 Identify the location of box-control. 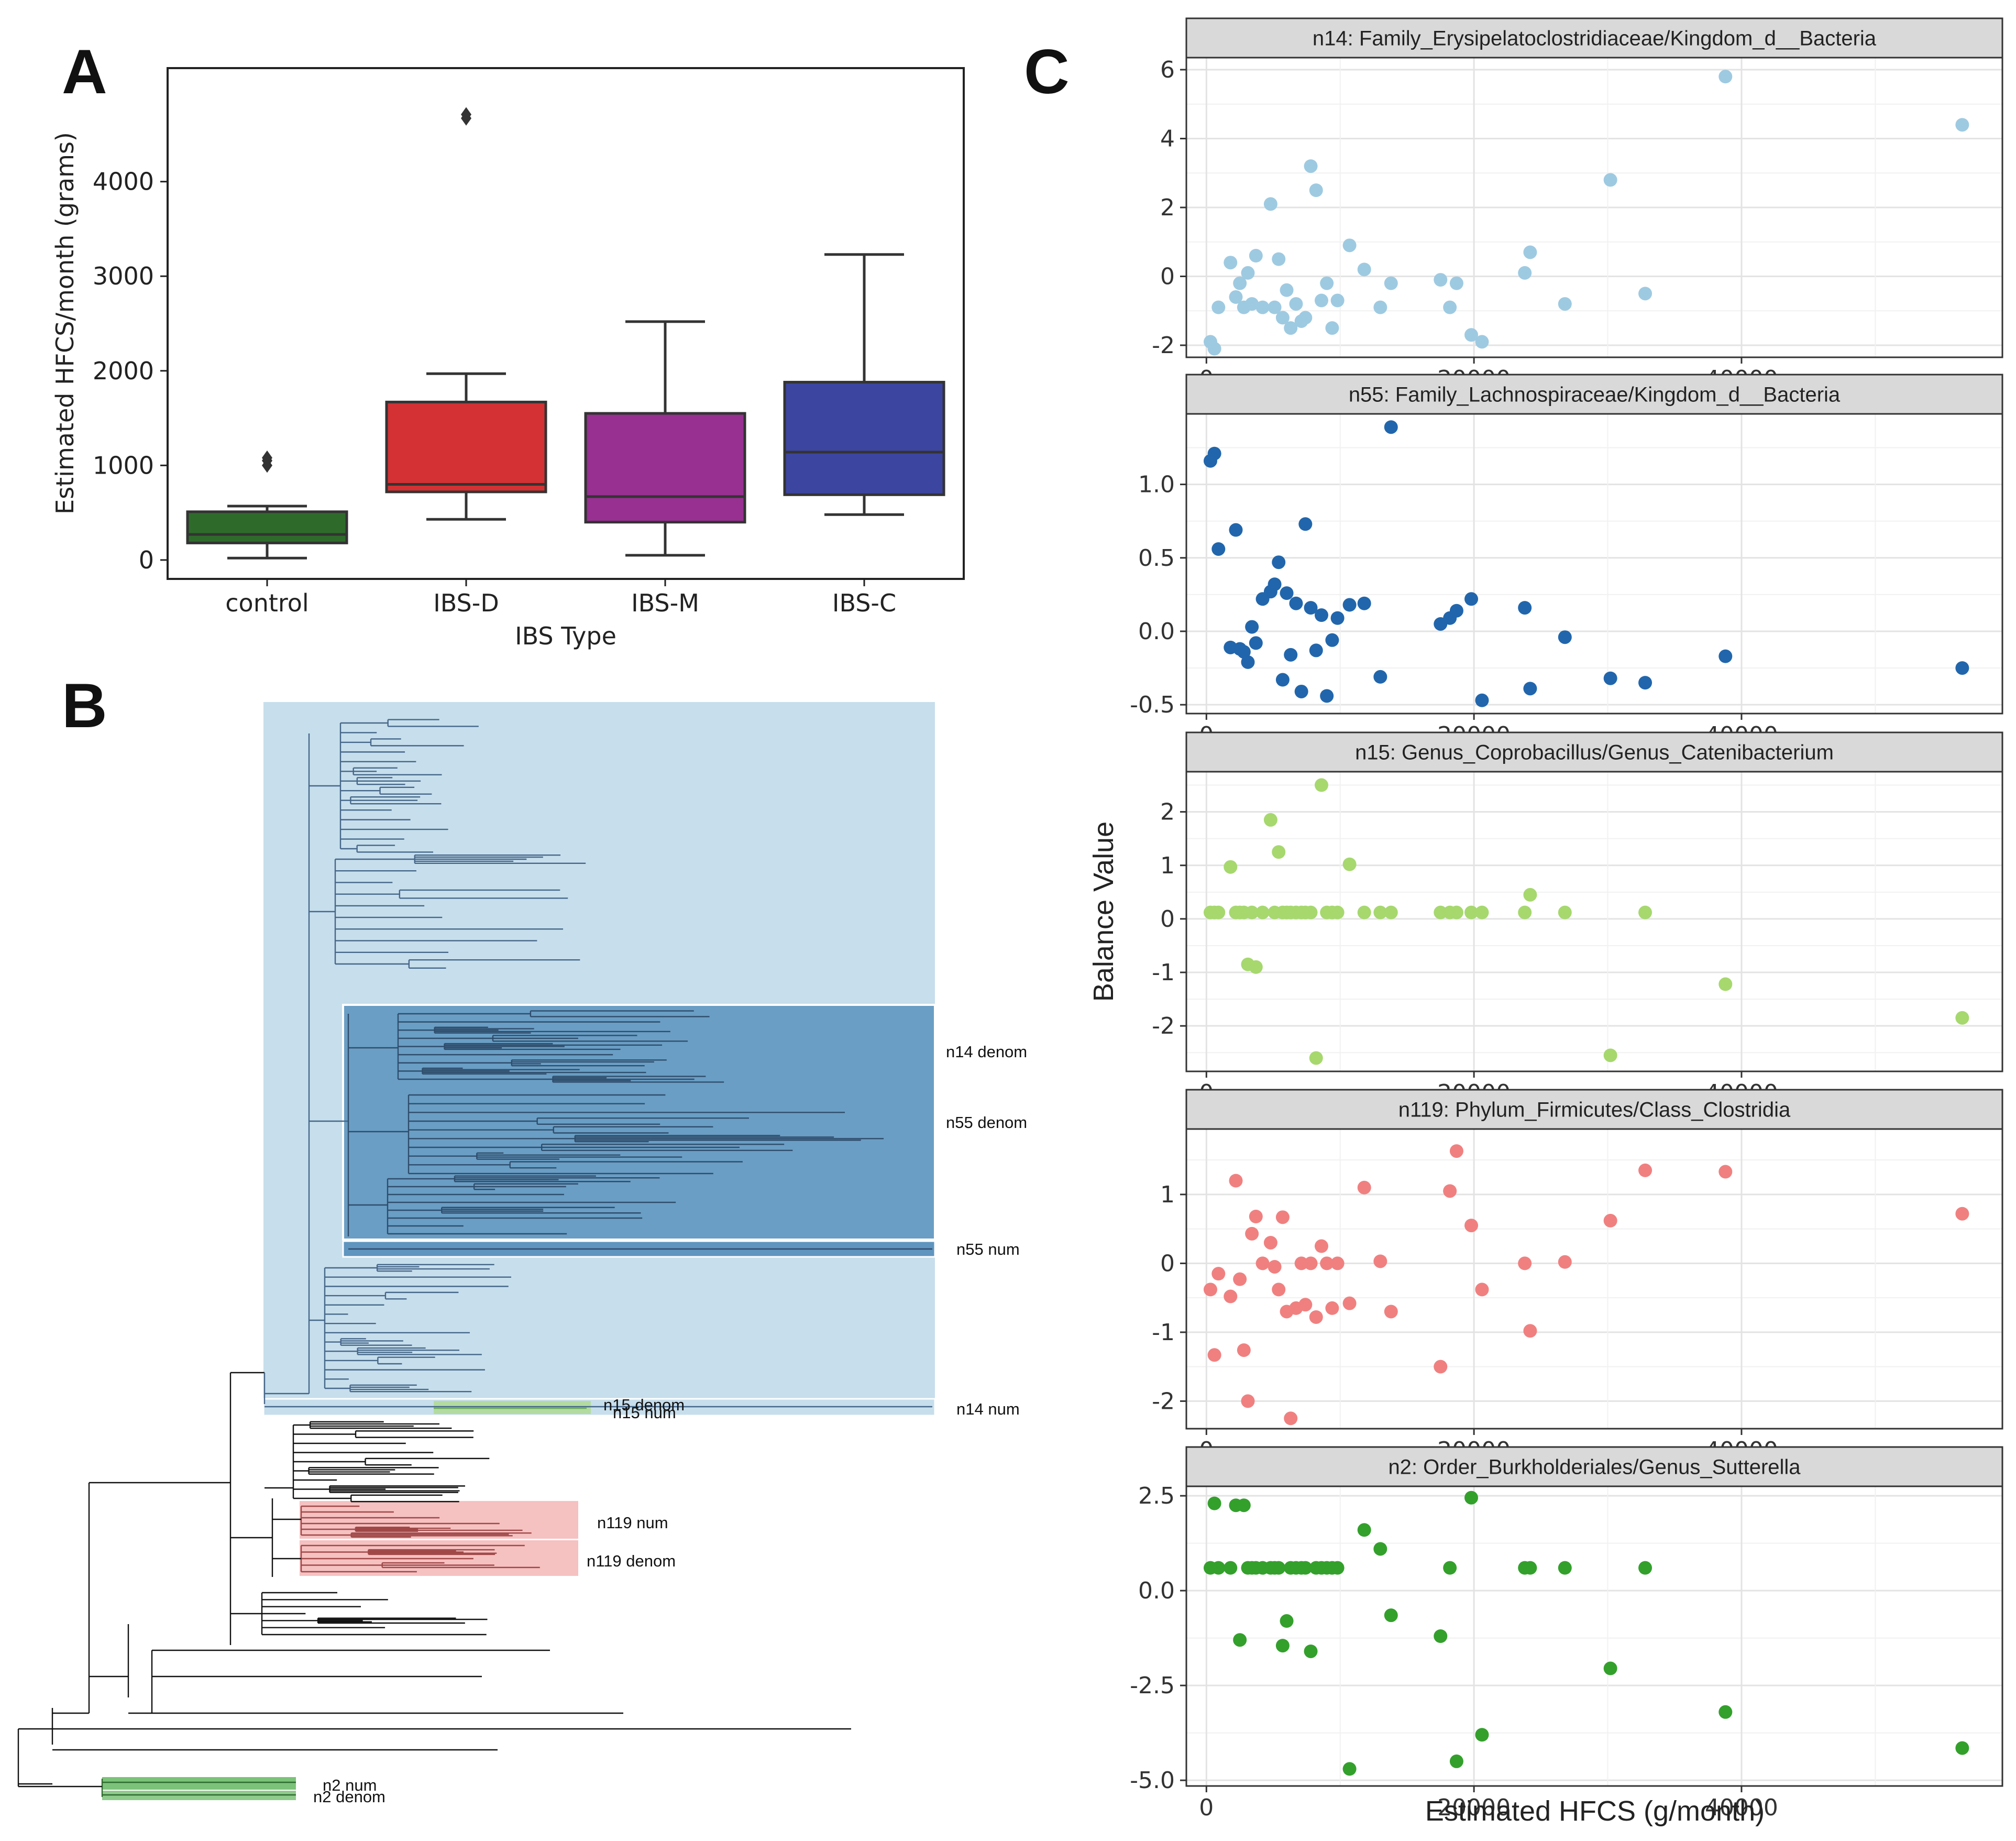
(267, 505).